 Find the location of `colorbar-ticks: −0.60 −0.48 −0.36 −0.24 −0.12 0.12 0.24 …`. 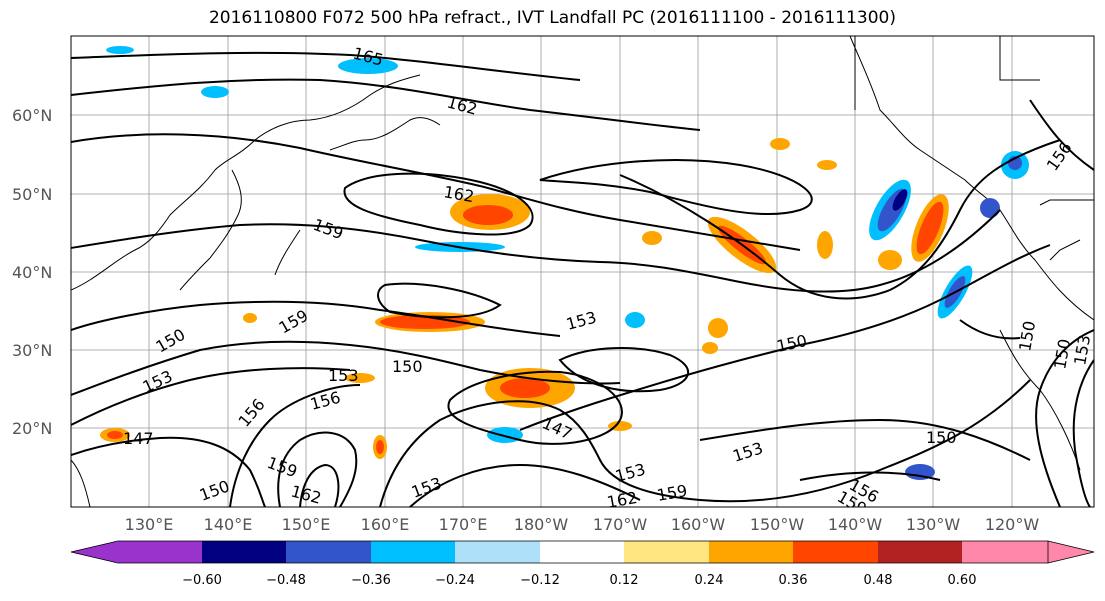

colorbar-ticks: −0.60 −0.48 −0.36 −0.24 −0.12 0.12 0.24 … is located at coordinates (579, 580).